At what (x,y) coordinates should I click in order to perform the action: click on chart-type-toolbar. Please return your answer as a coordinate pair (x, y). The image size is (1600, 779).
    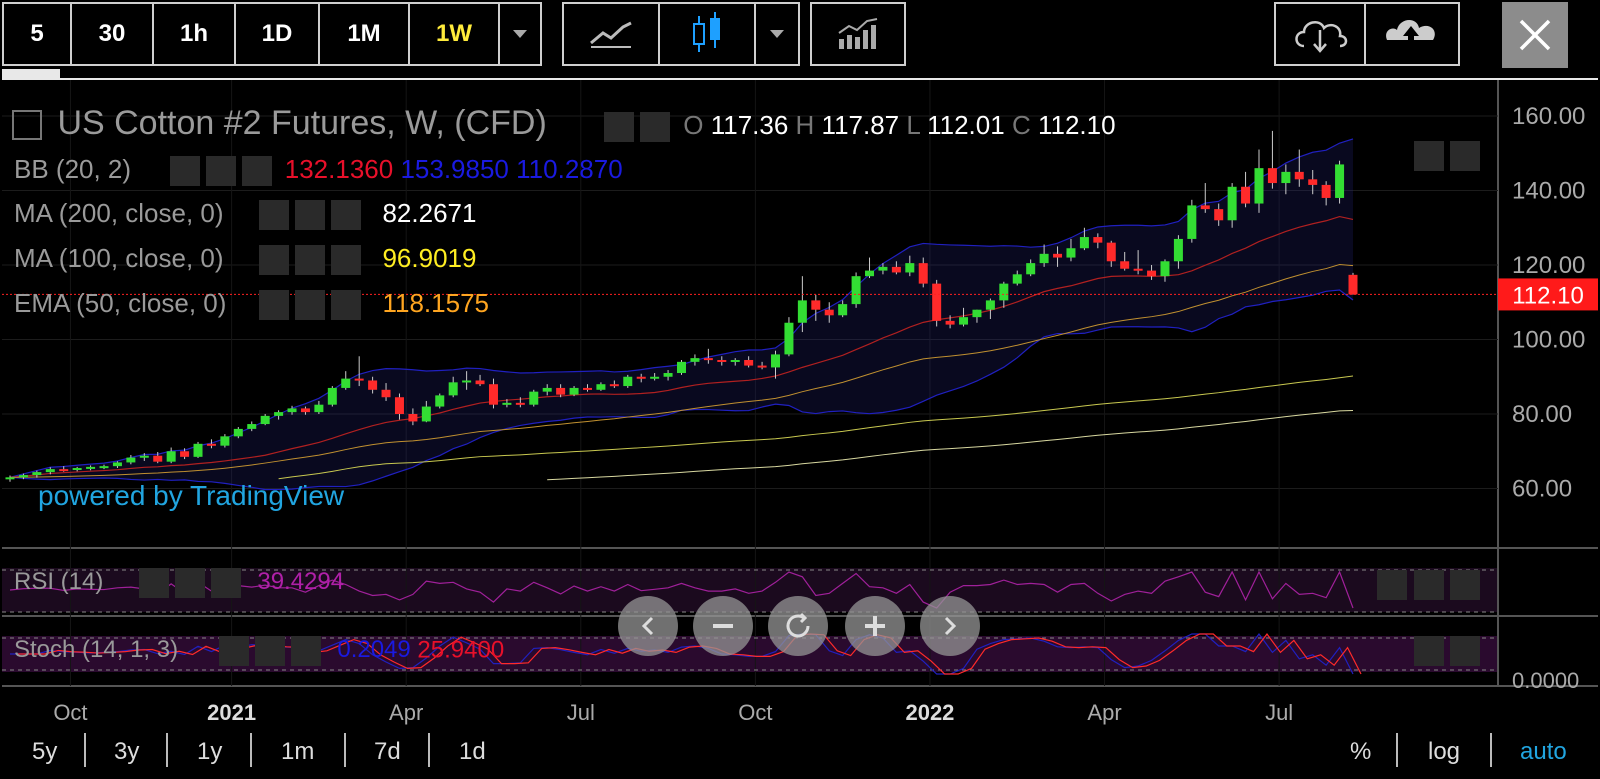
    Looking at the image, I should click on (681, 34).